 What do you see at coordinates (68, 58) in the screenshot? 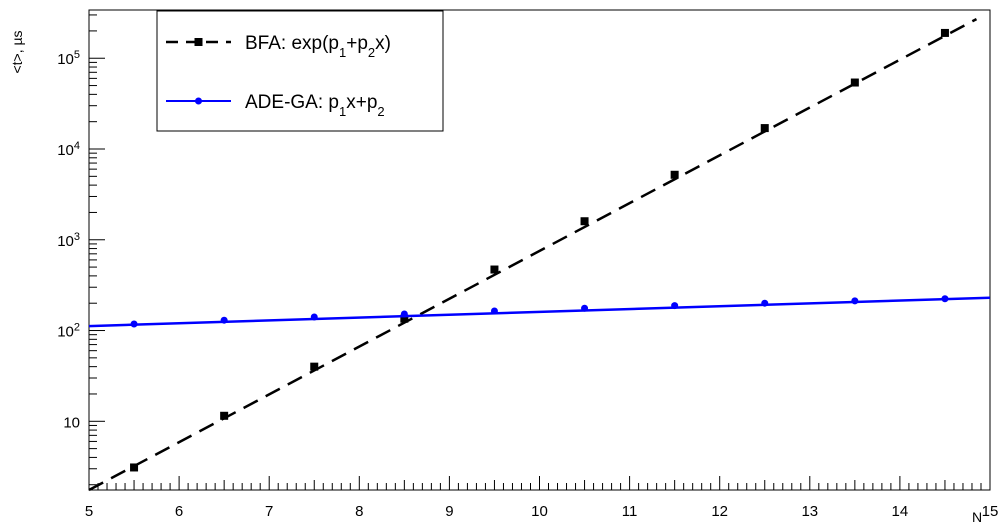
I see `y-tick-label: 10⁵` at bounding box center [68, 58].